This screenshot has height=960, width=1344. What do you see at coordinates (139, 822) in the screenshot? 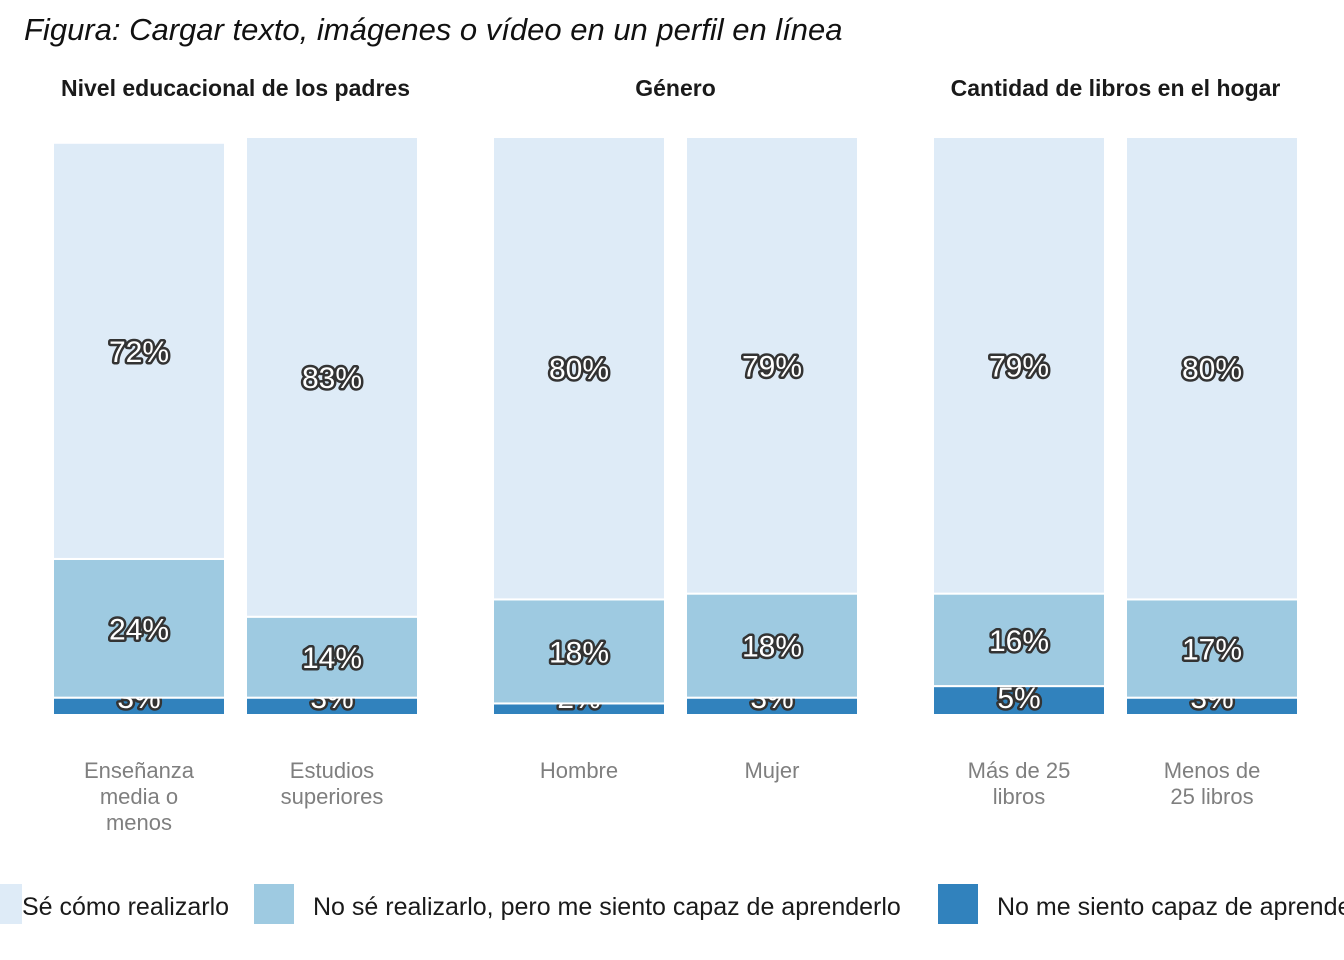
I see `category-label: menos` at bounding box center [139, 822].